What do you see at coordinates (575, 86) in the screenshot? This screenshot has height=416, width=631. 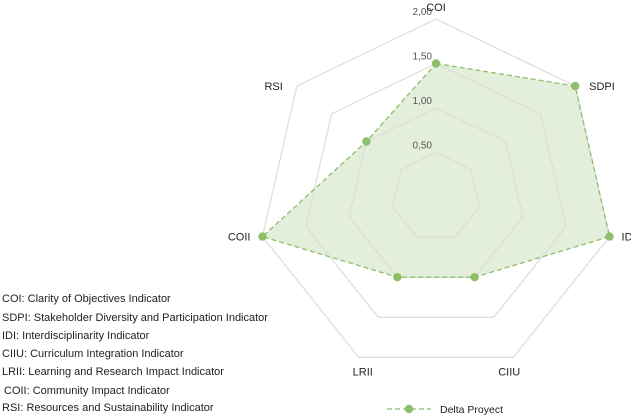 I see `data-point-sdpi` at bounding box center [575, 86].